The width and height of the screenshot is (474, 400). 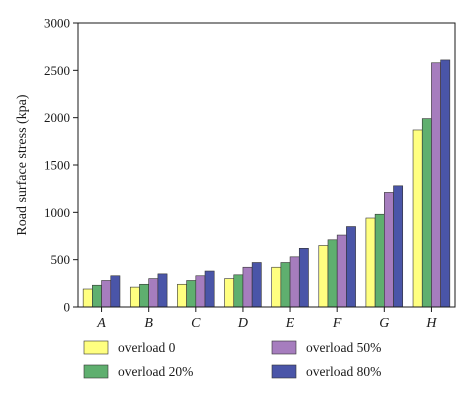 What do you see at coordinates (57, 70) in the screenshot?
I see `y-tick-label: 2500` at bounding box center [57, 70].